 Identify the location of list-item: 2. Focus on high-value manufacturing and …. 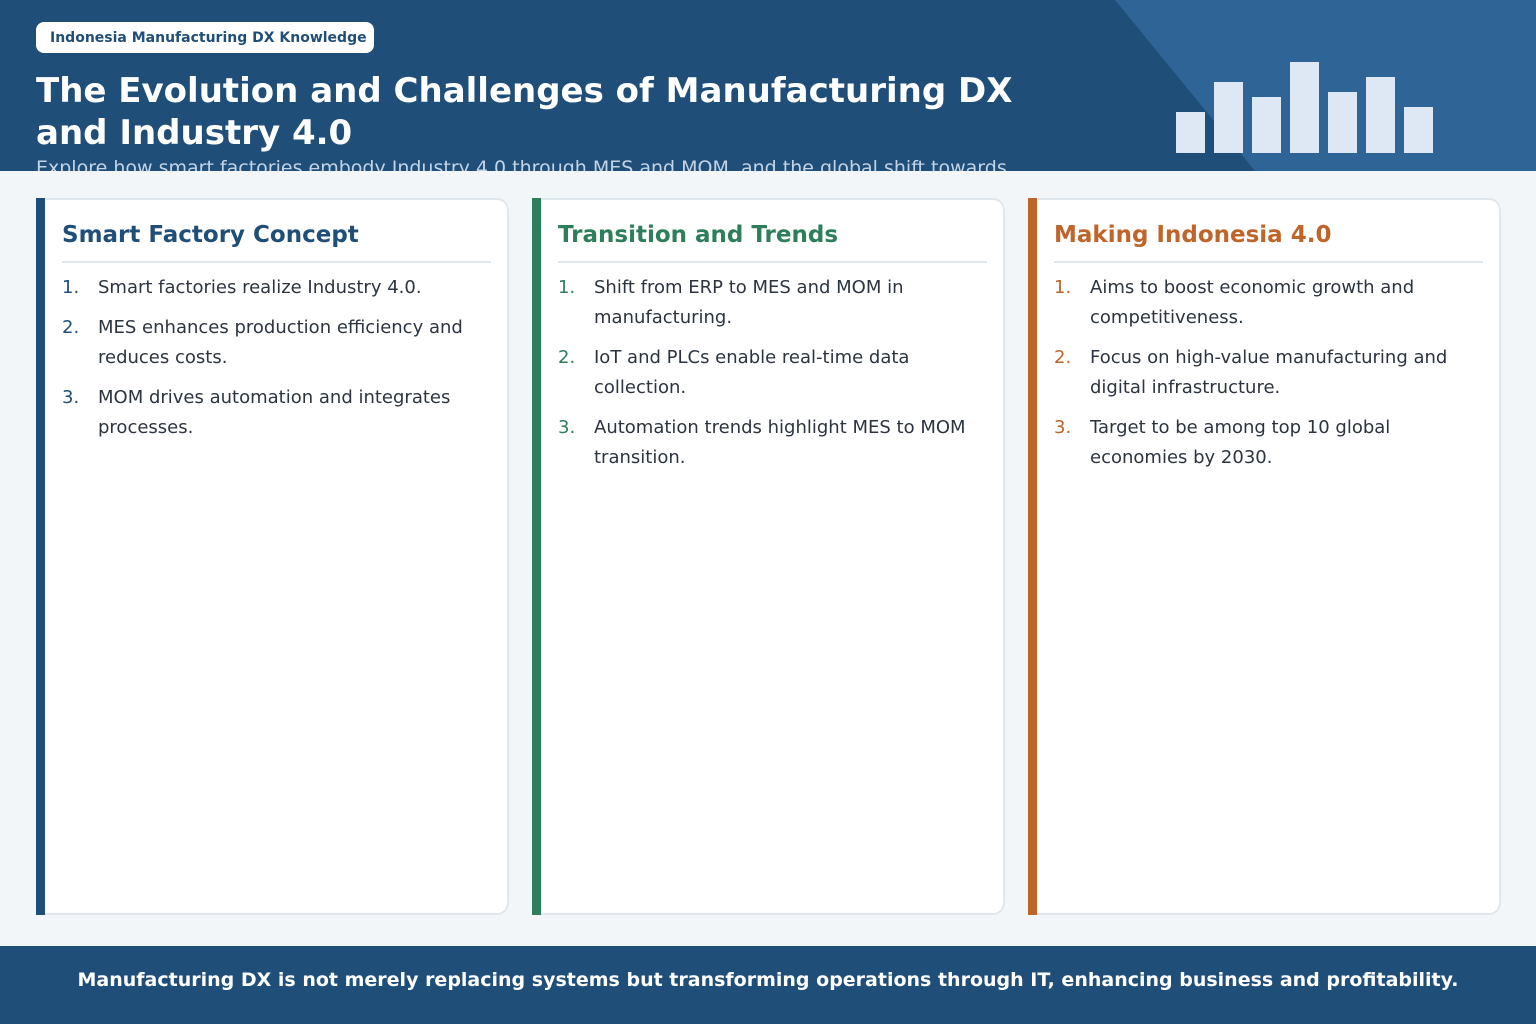
(1264, 373).